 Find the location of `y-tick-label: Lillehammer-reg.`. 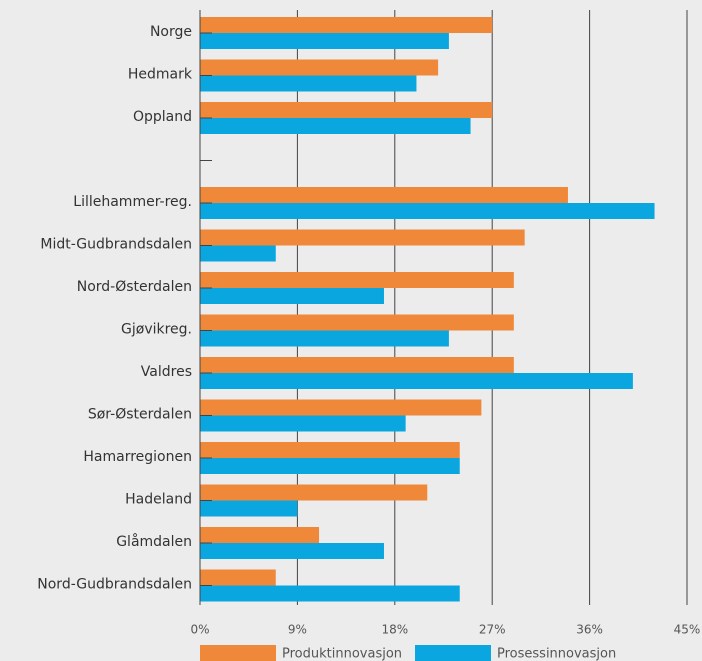

y-tick-label: Lillehammer-reg. is located at coordinates (132, 202).